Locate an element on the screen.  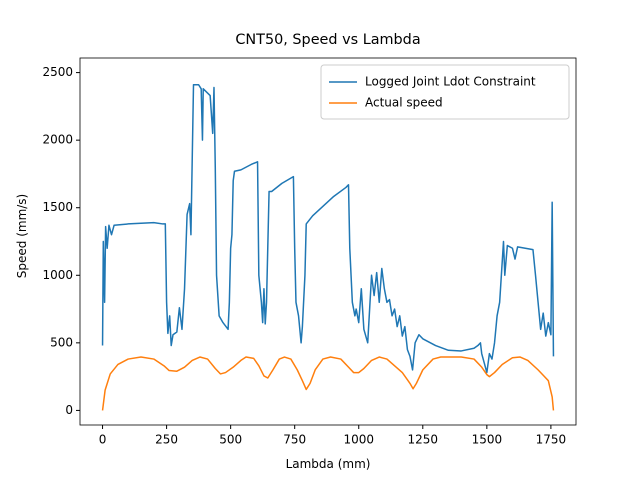
y-tick-label: 500 is located at coordinates (61, 342).